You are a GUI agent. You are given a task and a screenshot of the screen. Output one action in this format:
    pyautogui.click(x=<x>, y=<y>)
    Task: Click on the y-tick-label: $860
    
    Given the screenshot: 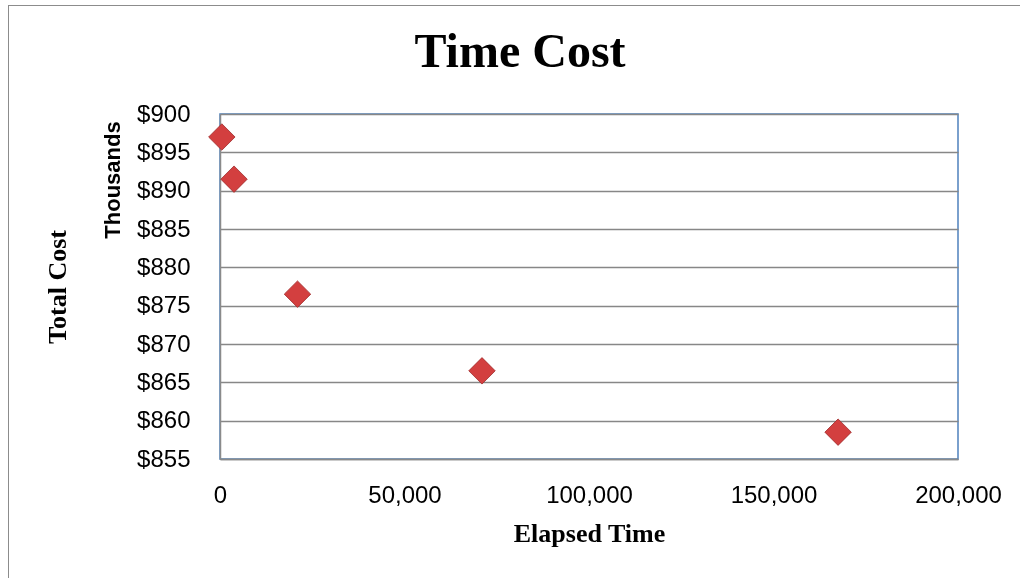 What is the action you would take?
    pyautogui.click(x=164, y=420)
    